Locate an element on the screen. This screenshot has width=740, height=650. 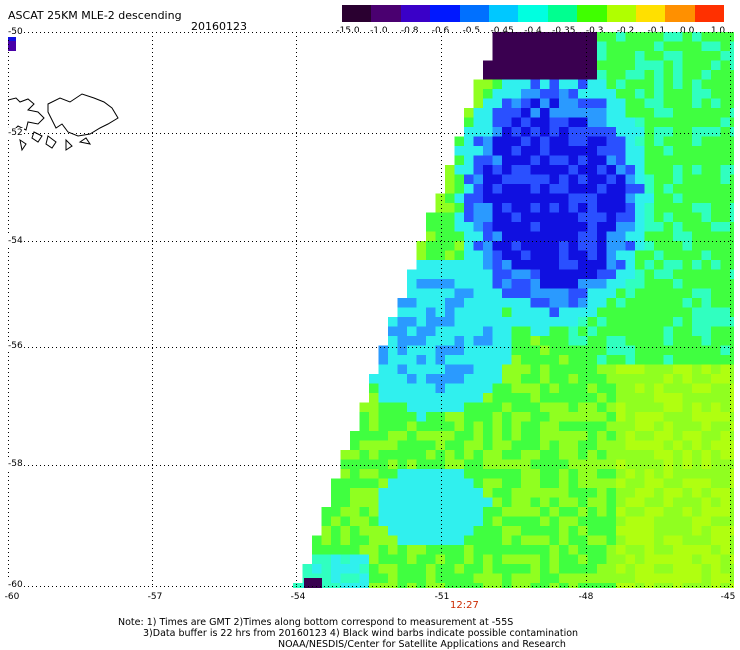
map-date: 20160123 is located at coordinates (219, 26).